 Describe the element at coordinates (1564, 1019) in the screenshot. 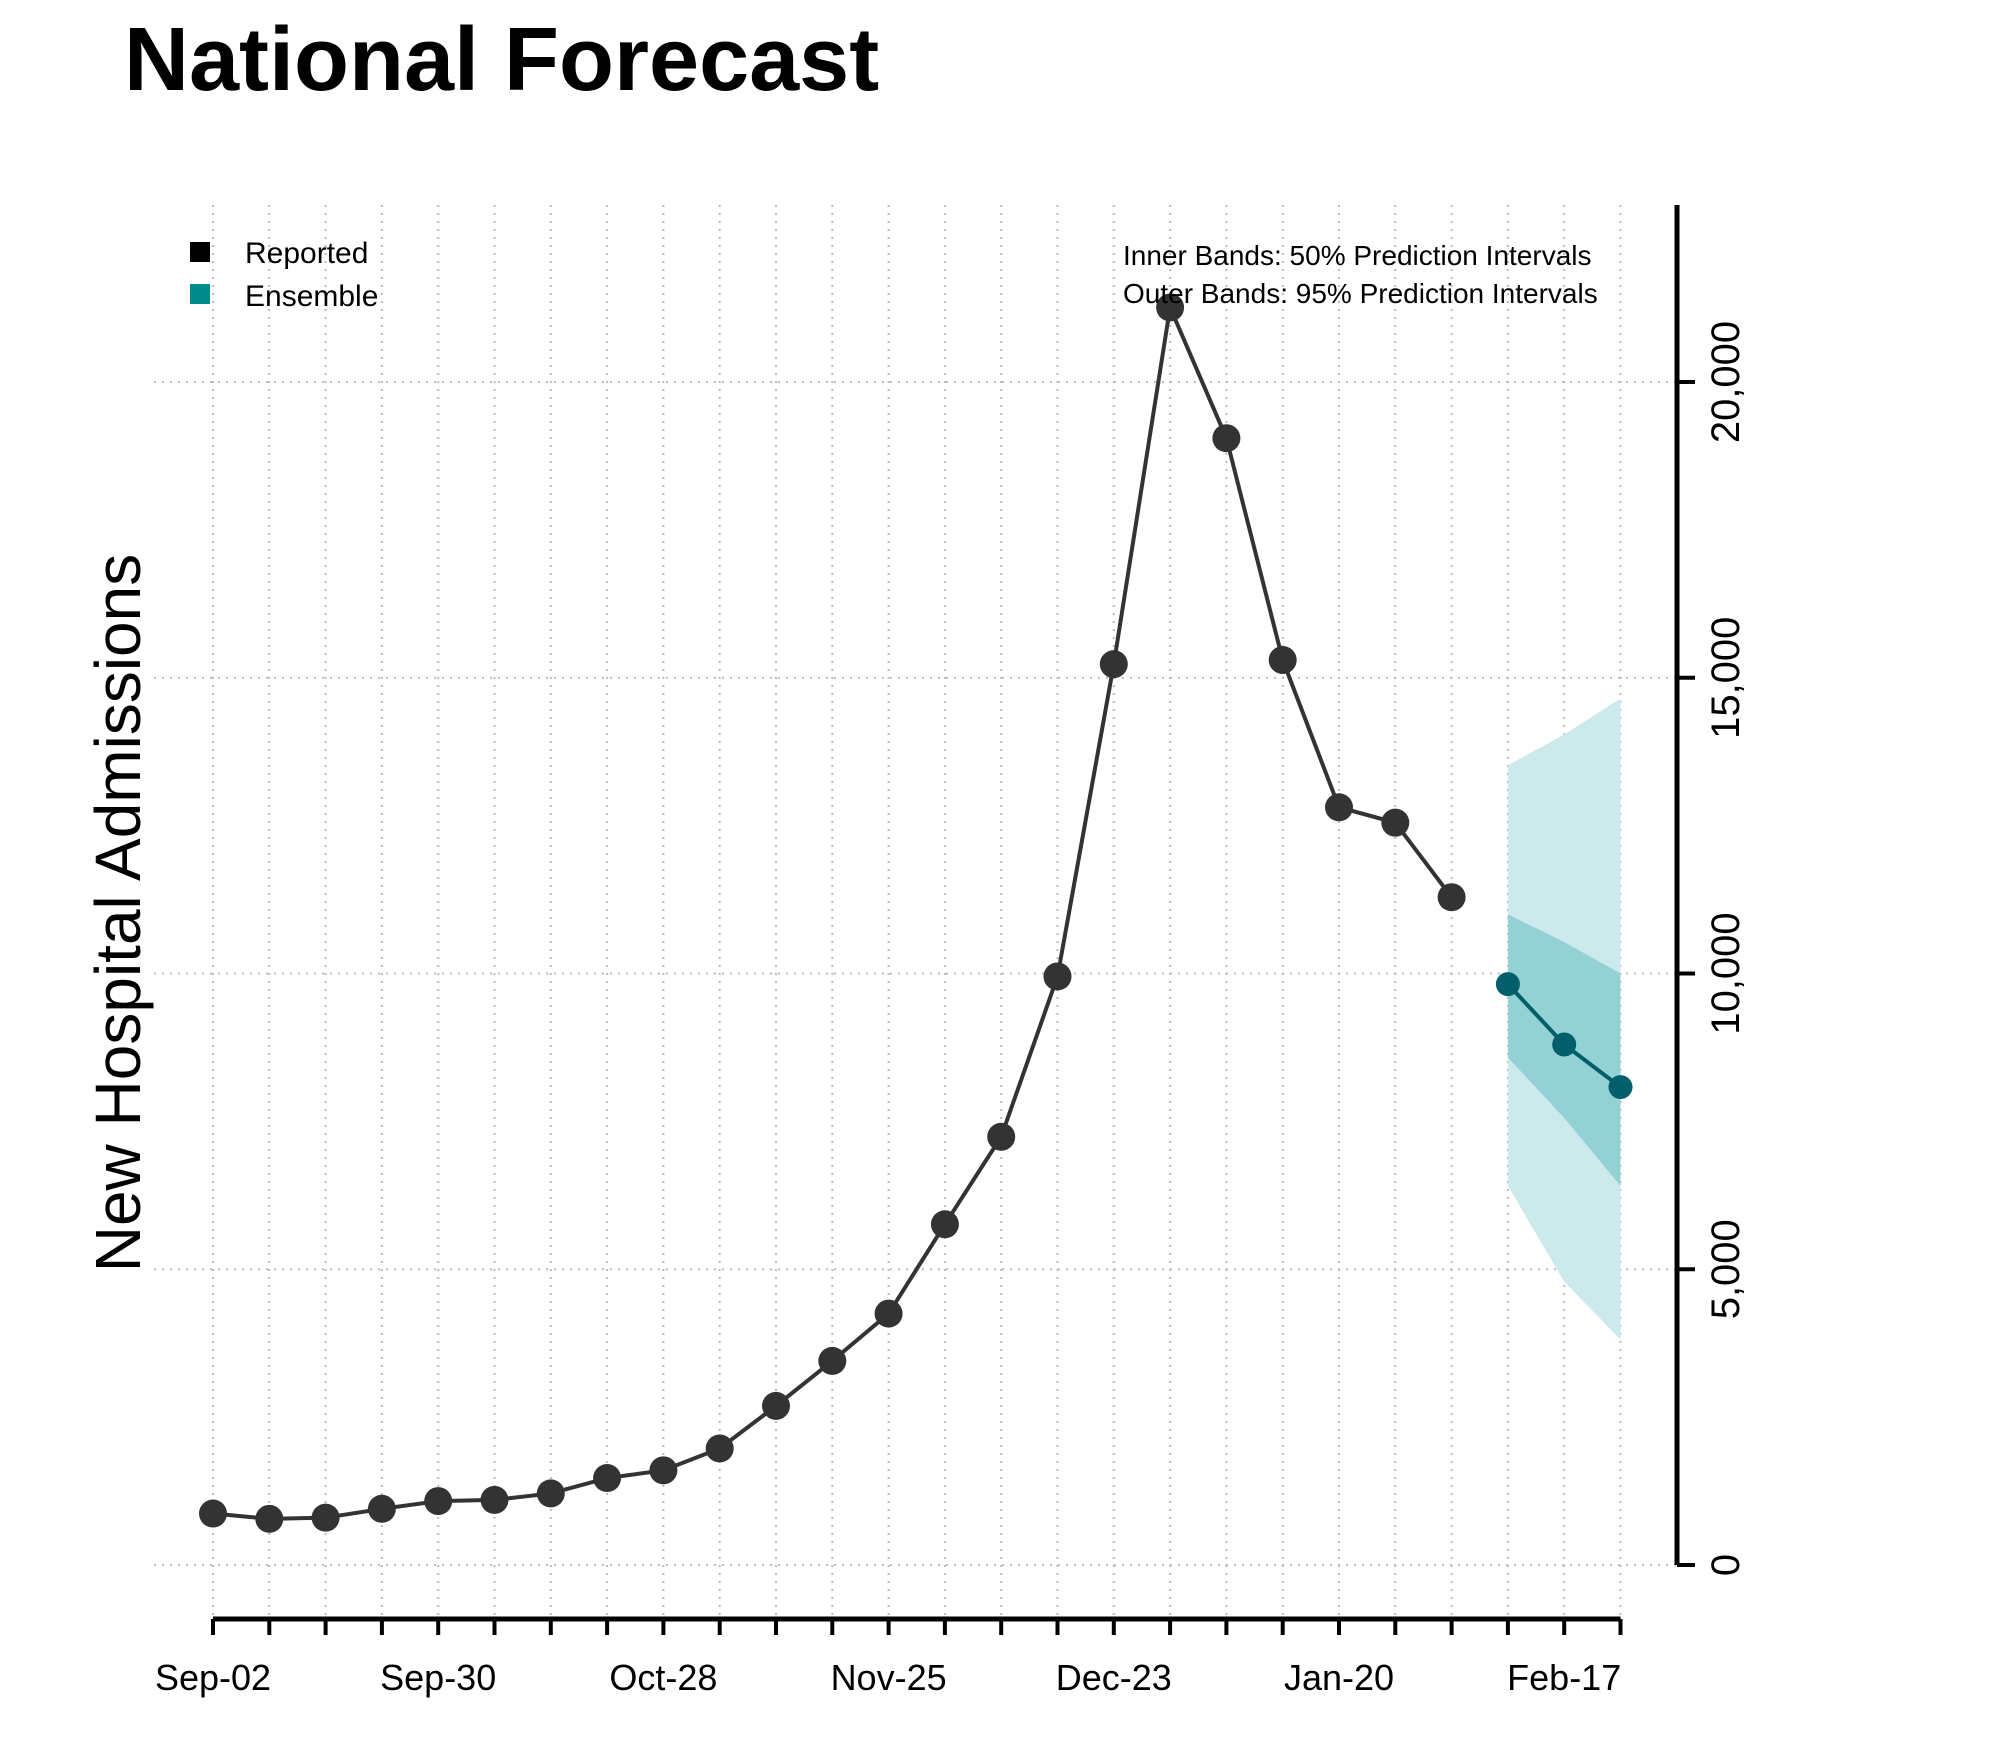

I see `prediction-bands` at that location.